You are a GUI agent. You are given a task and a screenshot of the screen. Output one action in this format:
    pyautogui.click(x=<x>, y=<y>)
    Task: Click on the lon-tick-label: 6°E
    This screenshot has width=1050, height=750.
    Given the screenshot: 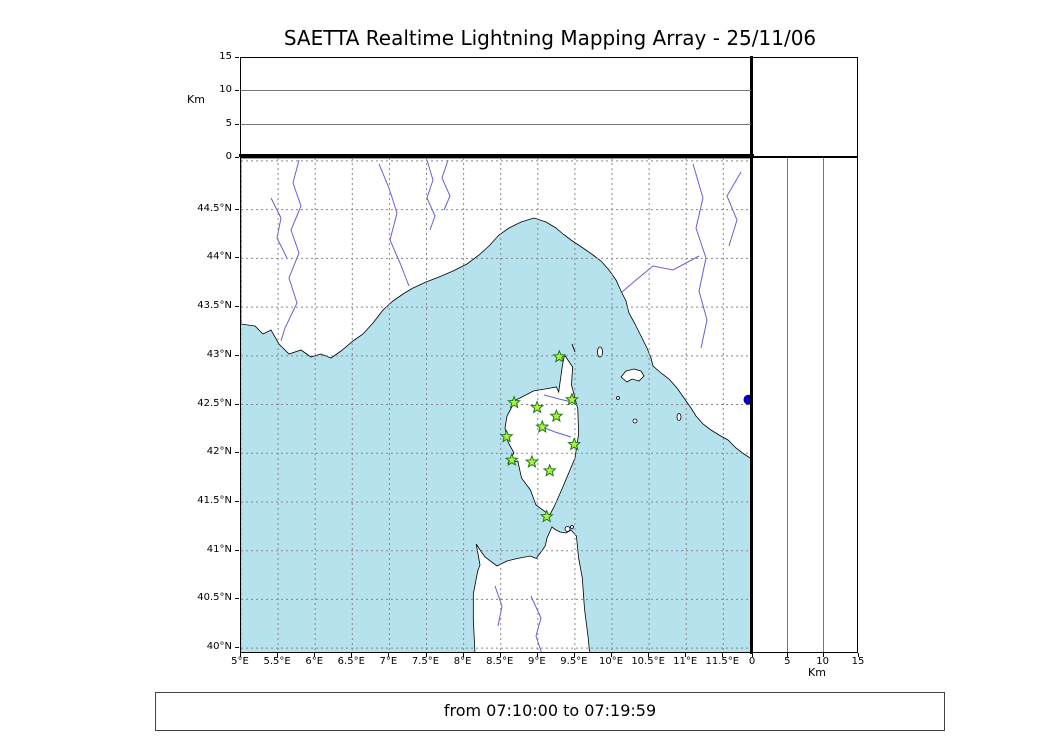 What is the action you would take?
    pyautogui.click(x=314, y=661)
    